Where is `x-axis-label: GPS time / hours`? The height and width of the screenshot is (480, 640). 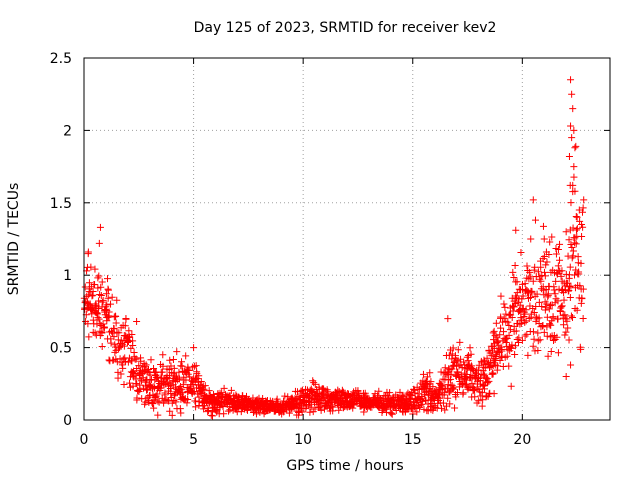 x-axis-label: GPS time / hours is located at coordinates (344, 466).